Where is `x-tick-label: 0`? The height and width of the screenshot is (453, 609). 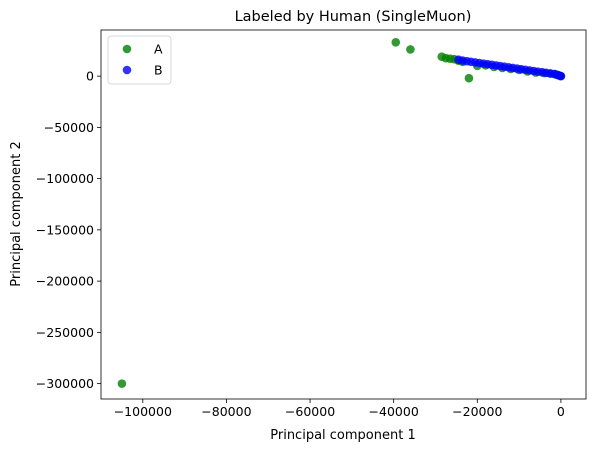
x-tick-label: 0 is located at coordinates (561, 411).